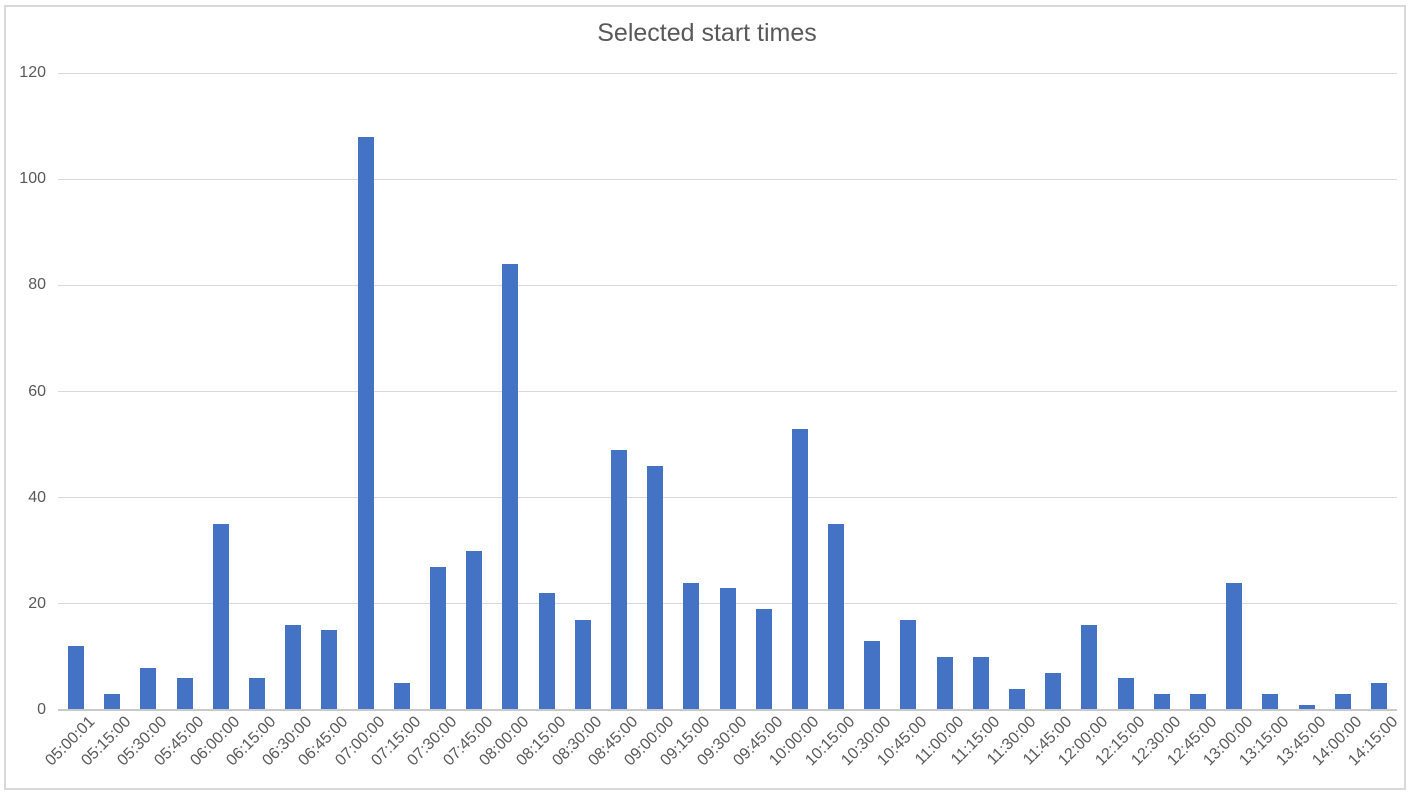 This screenshot has width=1414, height=799. Describe the element at coordinates (32, 72) in the screenshot. I see `y-tick-label: 120` at that location.